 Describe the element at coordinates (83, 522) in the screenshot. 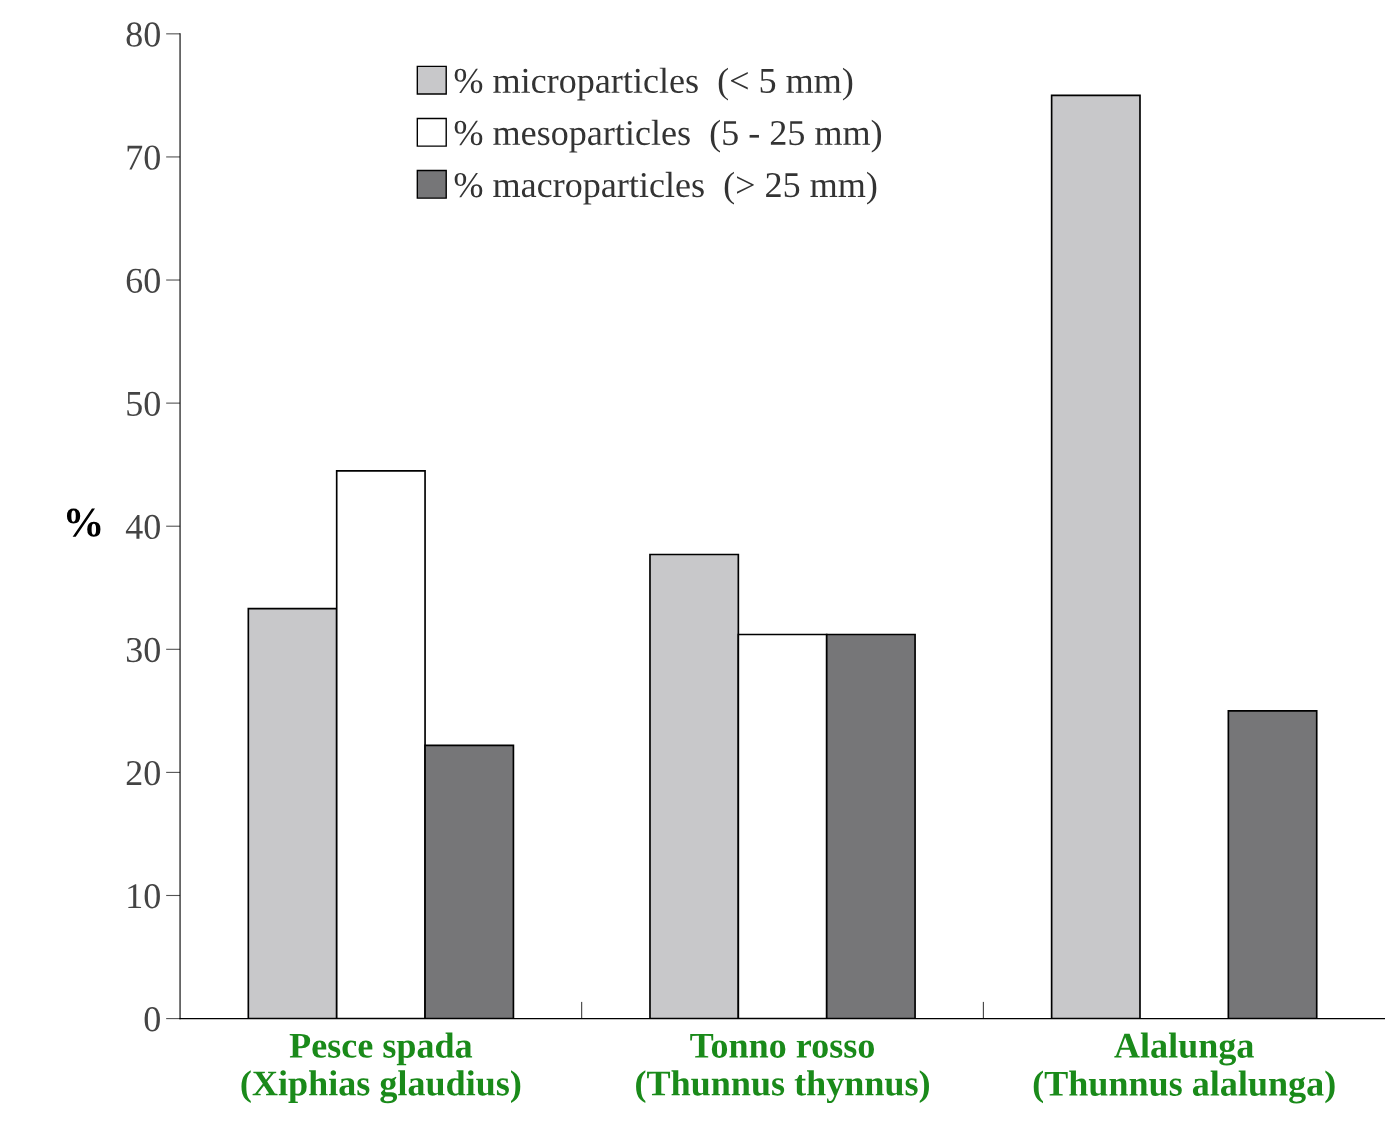

I see `y-axis-title: %` at that location.